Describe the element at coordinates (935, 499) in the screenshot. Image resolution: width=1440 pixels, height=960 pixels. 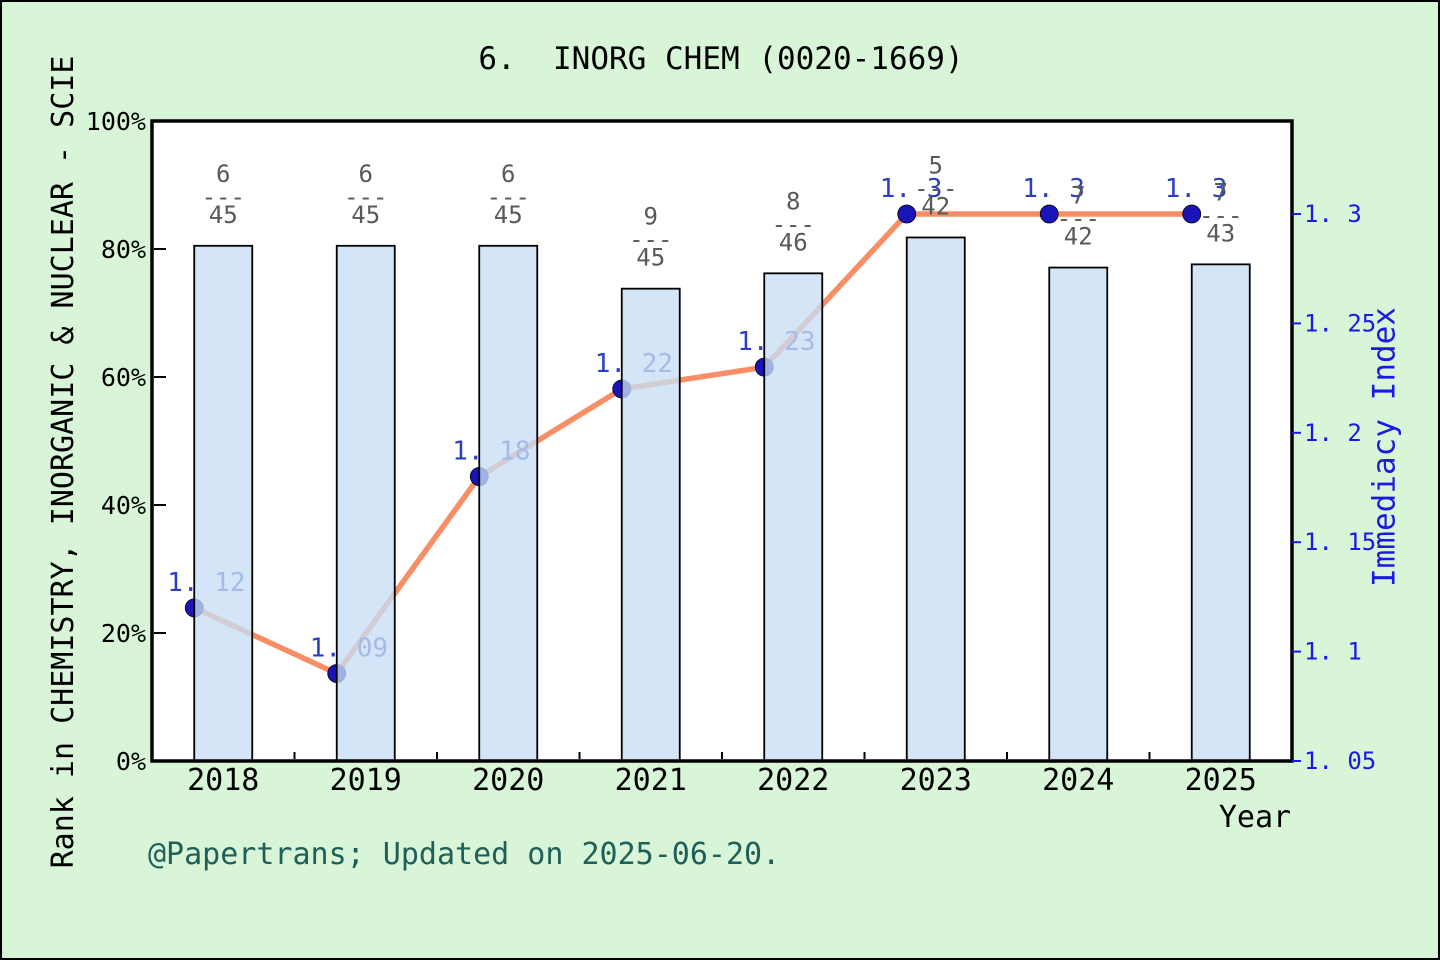
I see `bar-2023` at that location.